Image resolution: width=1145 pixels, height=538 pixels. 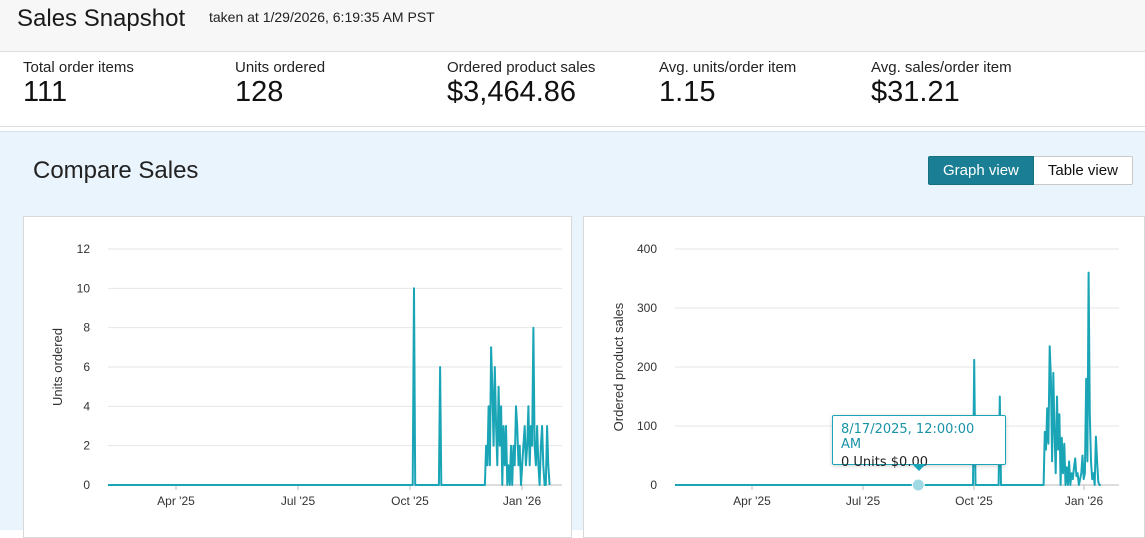 I want to click on y-axis-title: Units ordered, so click(x=57, y=367).